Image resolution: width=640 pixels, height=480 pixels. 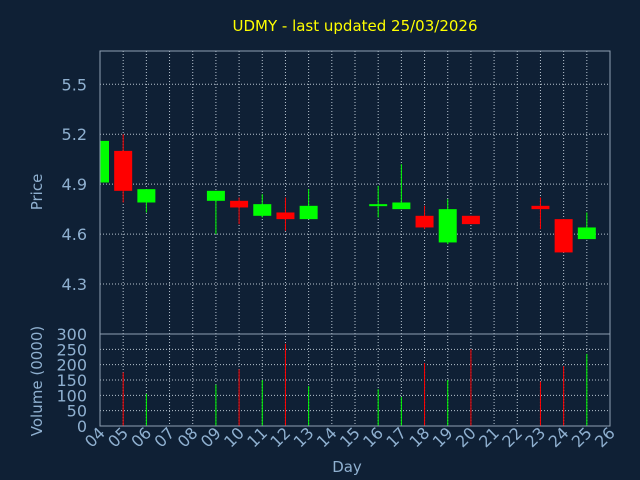 I want to click on price-axis-ticks: 4.3 4.6 4.9 5.2 5.5, so click(x=74, y=184).